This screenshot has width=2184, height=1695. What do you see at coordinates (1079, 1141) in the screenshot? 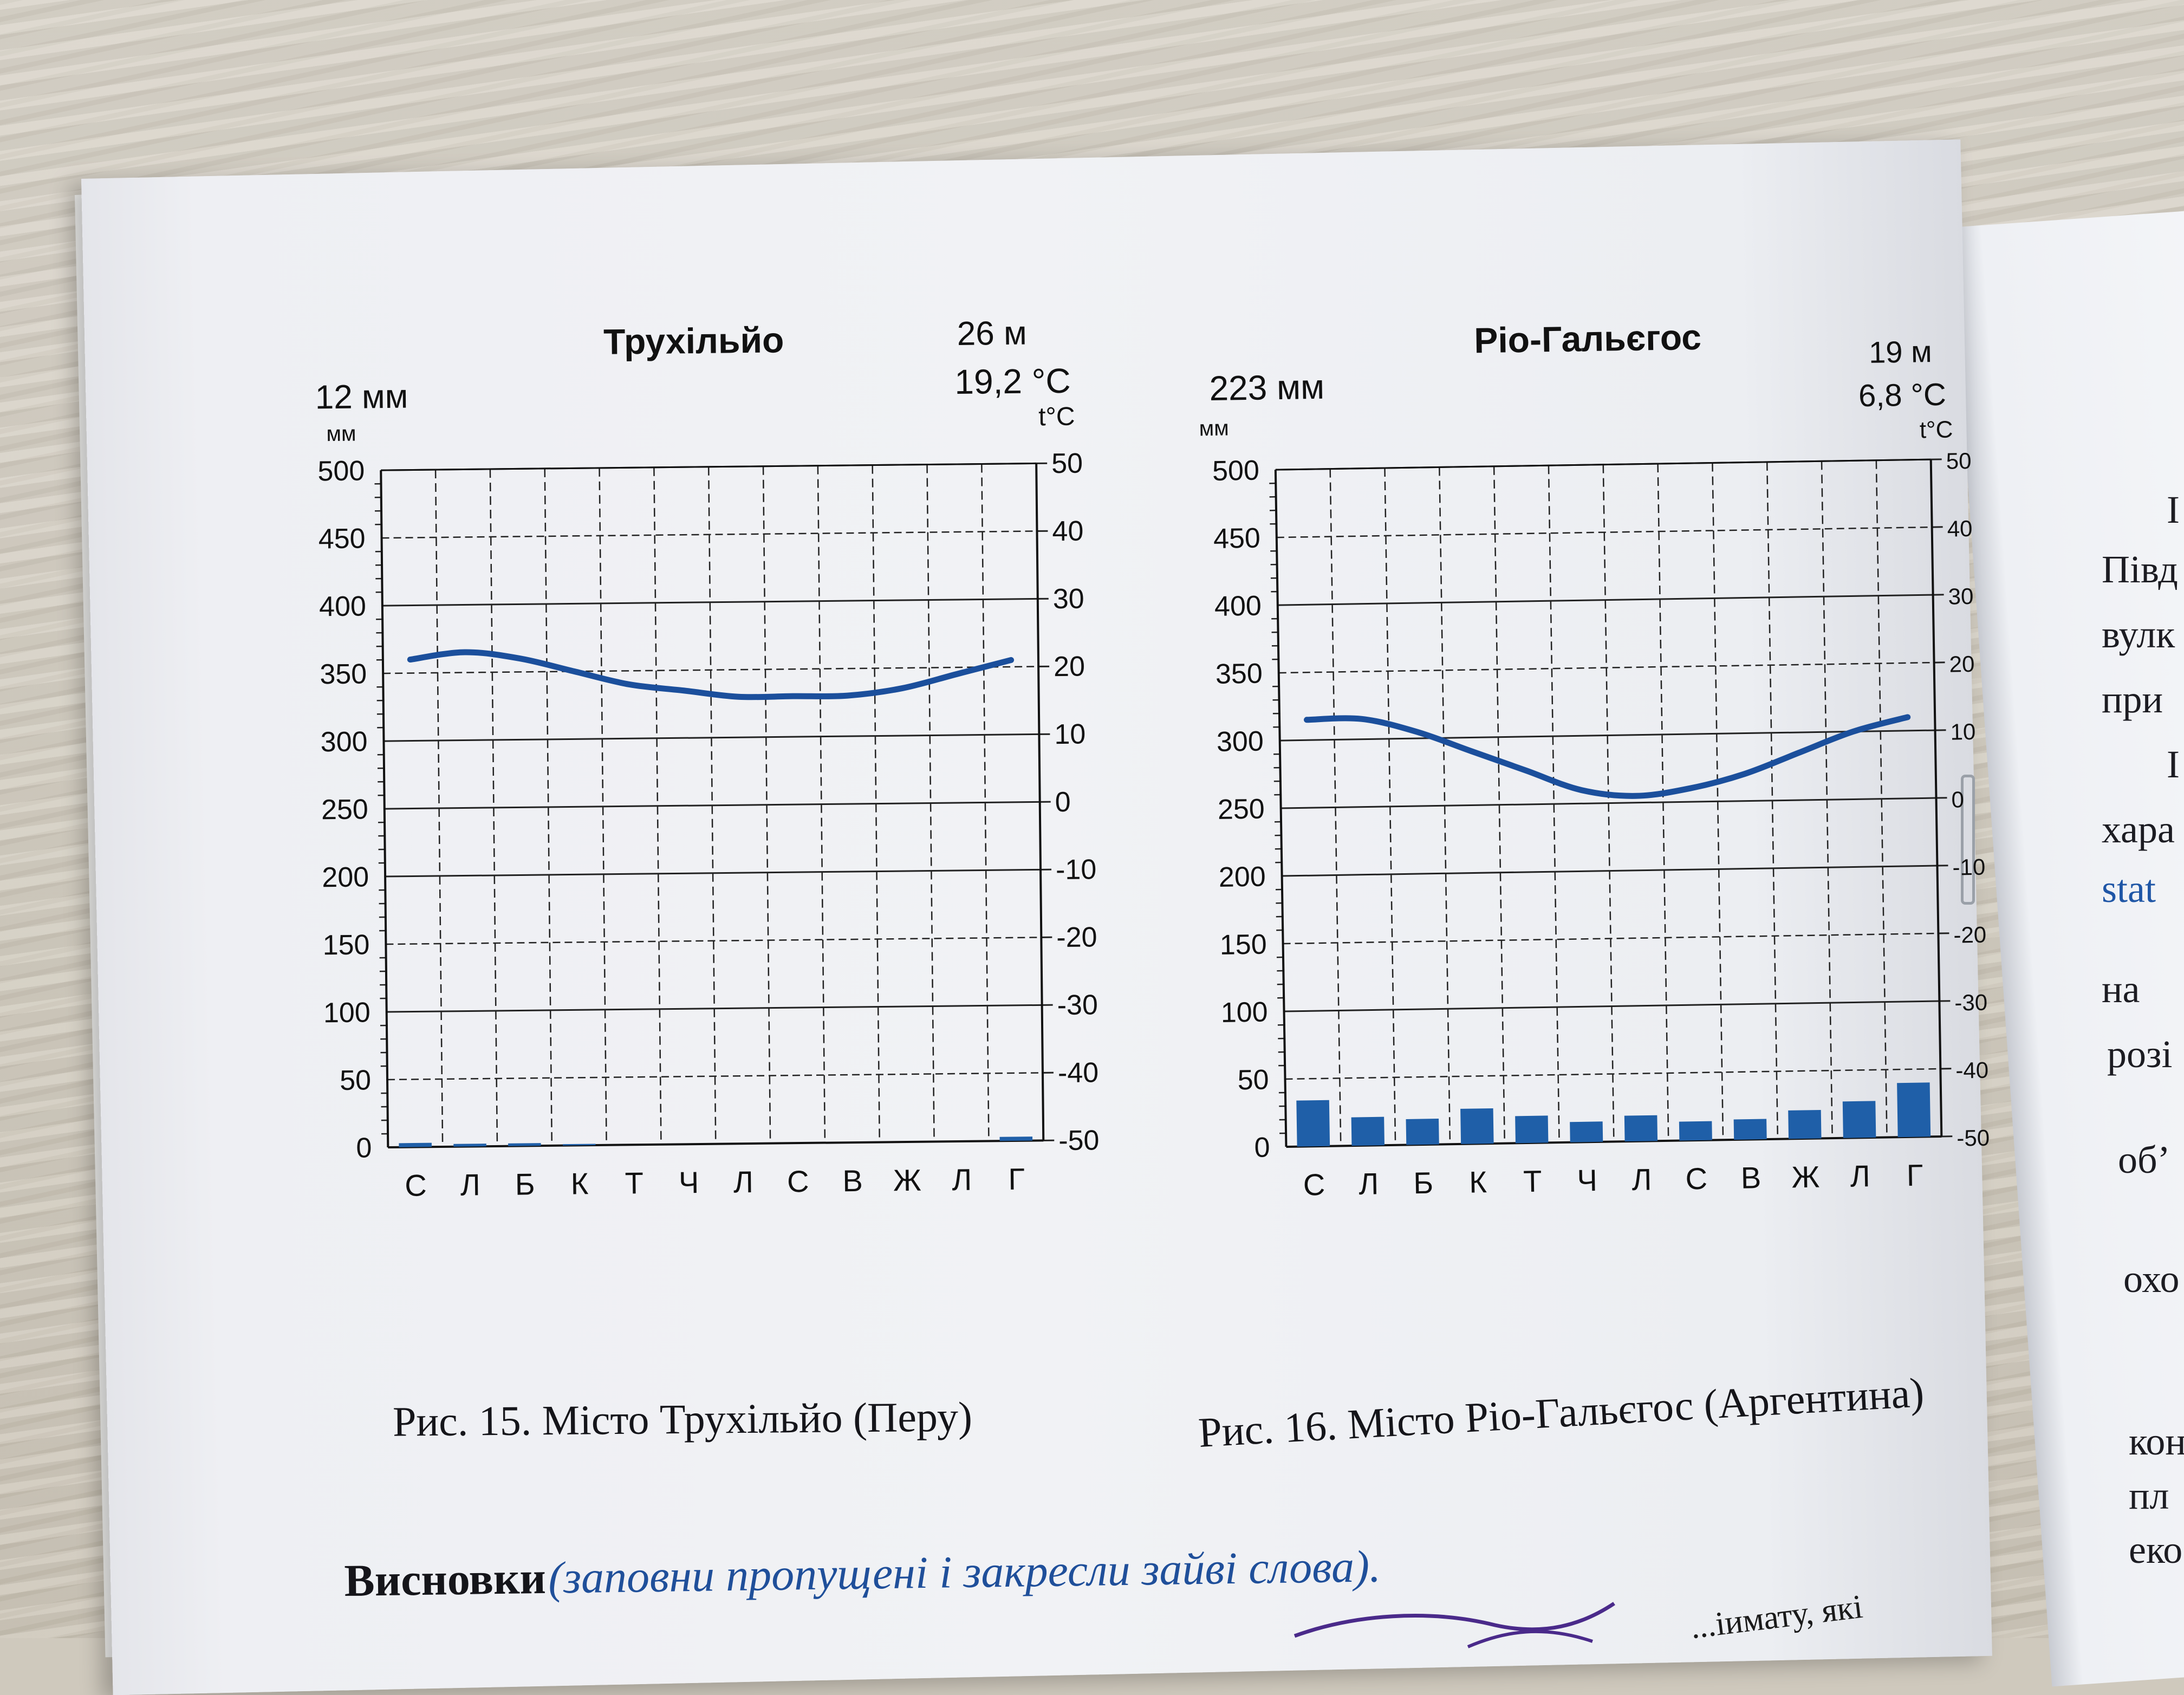
I see `y2-tick-label: -50` at bounding box center [1079, 1141].